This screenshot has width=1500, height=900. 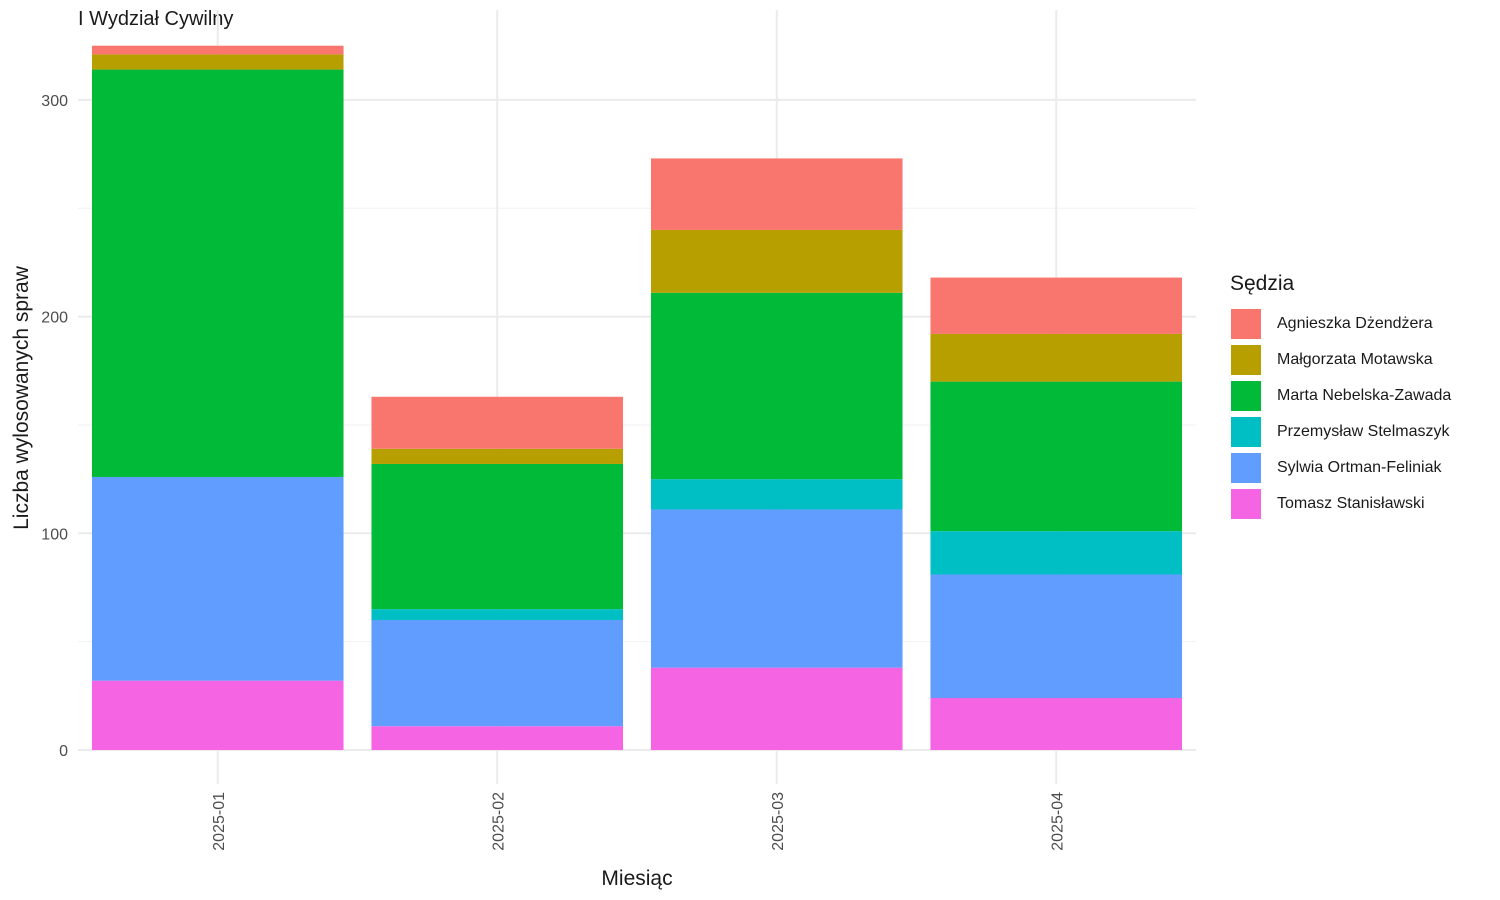 I want to click on y-tick-label: 100, so click(x=54, y=534).